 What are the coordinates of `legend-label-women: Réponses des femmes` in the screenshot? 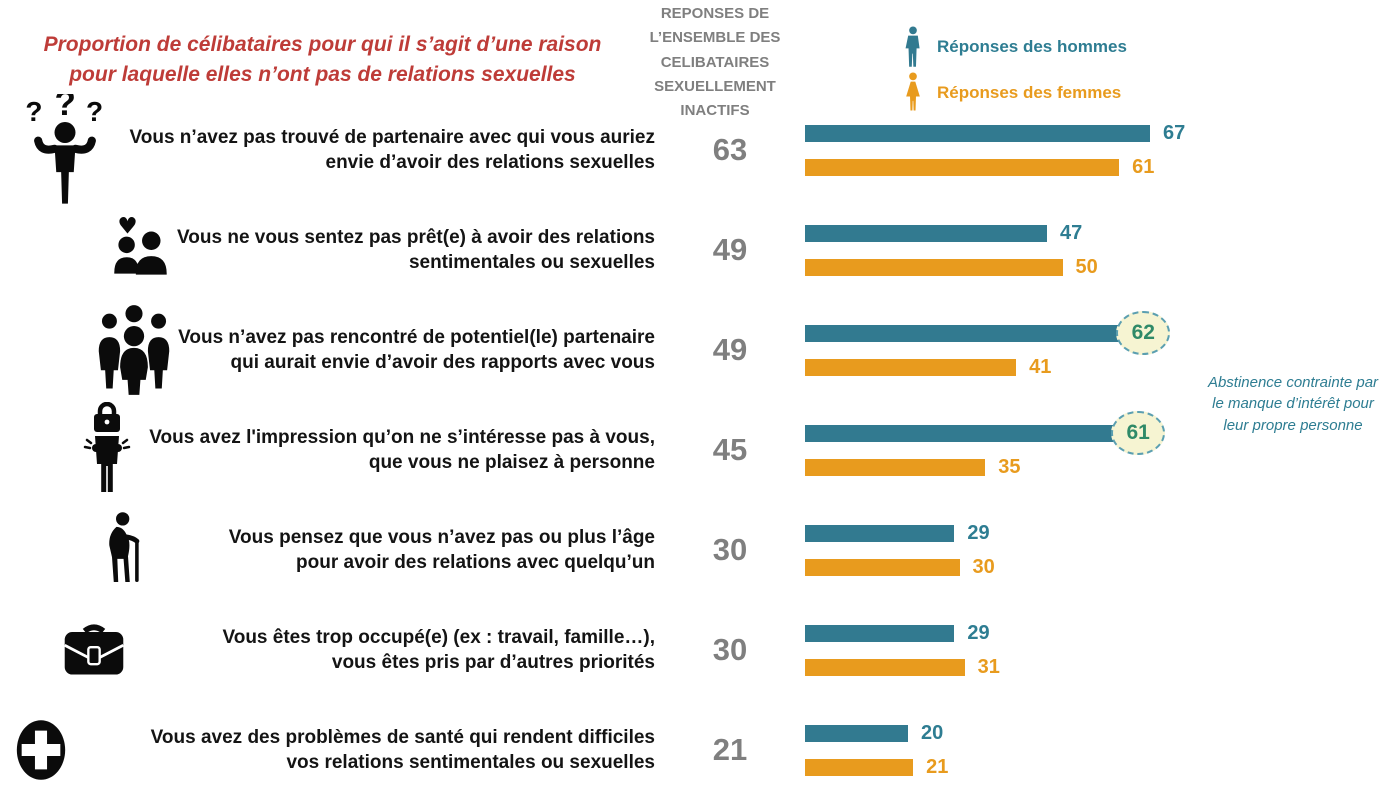 It's located at (1029, 92).